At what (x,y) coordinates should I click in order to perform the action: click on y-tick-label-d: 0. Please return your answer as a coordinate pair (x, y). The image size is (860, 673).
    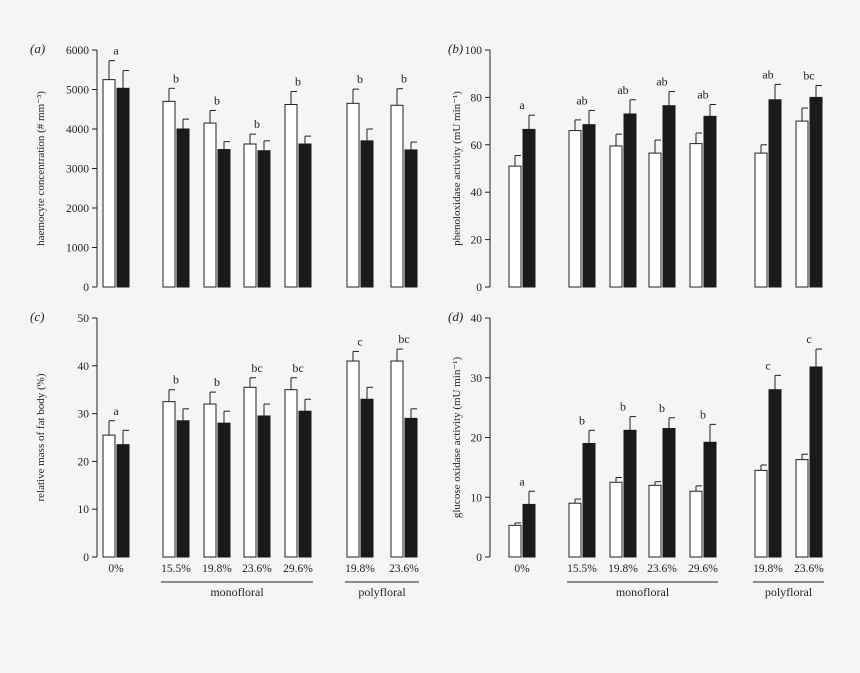
    Looking at the image, I should click on (479, 558).